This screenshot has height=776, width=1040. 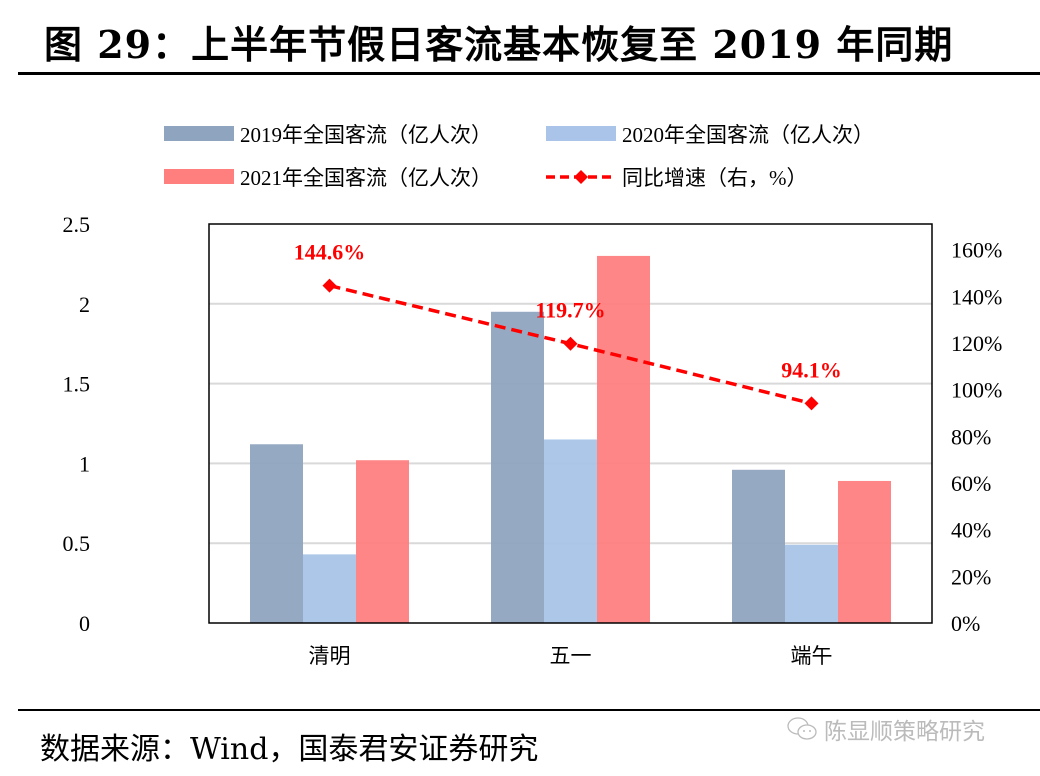 What do you see at coordinates (904, 732) in the screenshot?
I see `watermark-text: 陈显顺策略研究` at bounding box center [904, 732].